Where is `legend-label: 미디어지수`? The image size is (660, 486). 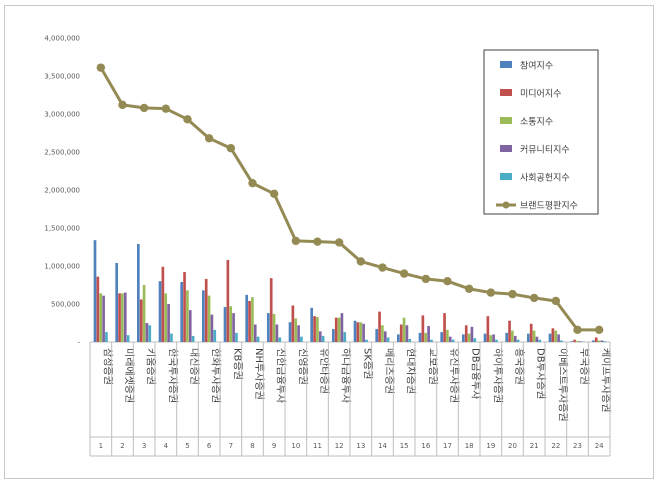 legend-label: 미디어지수 is located at coordinates (540, 94).